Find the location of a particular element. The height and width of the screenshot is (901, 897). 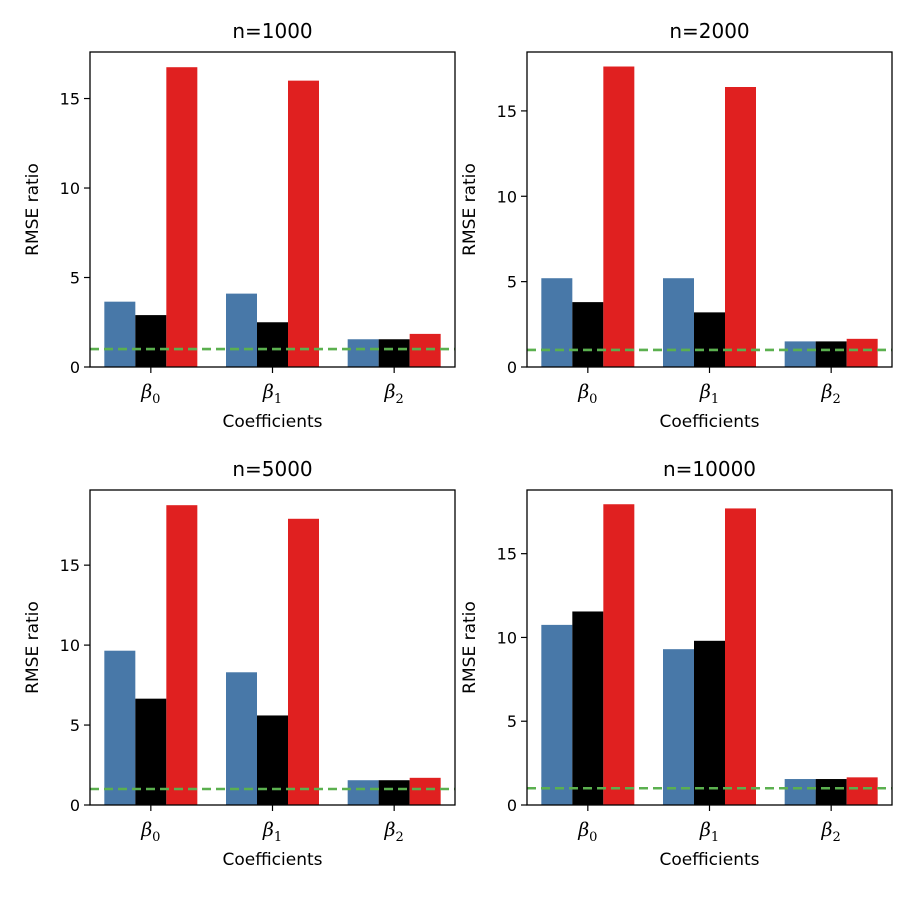

chart-title: n=2000 is located at coordinates (709, 31).